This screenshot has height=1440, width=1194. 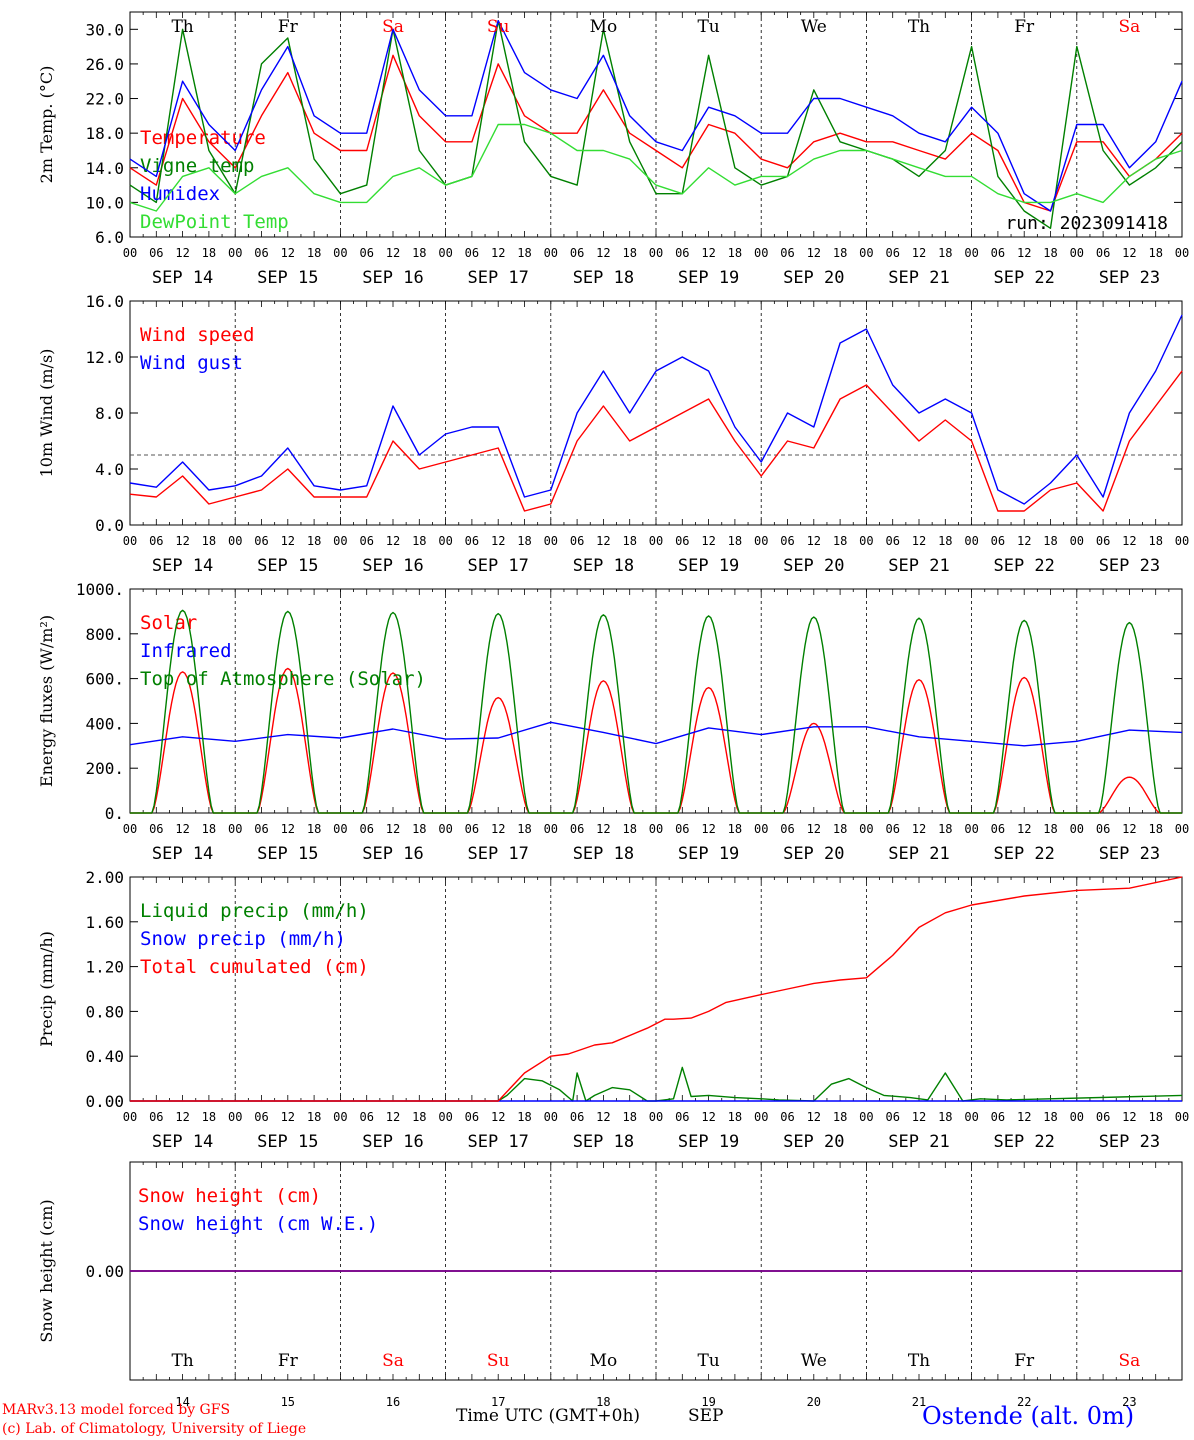 What do you see at coordinates (214, 222) in the screenshot?
I see `legend-entry: DewPoint Temp` at bounding box center [214, 222].